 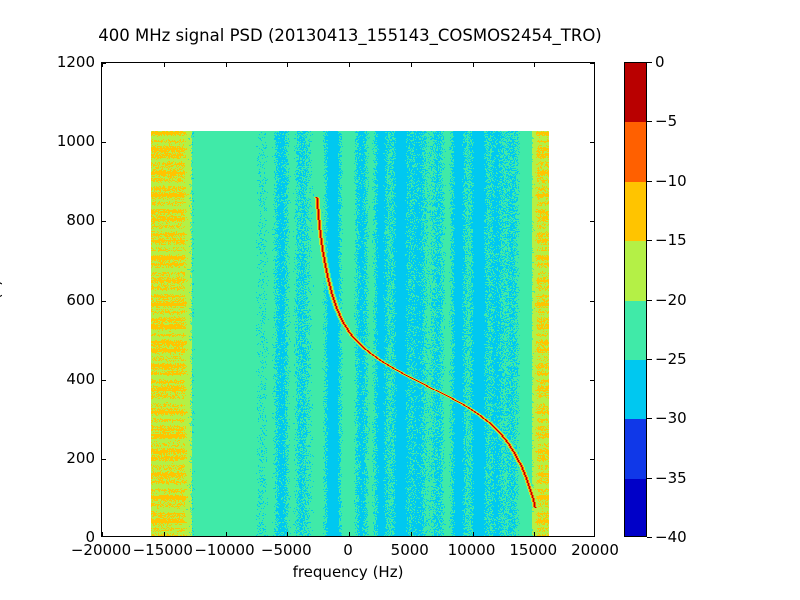 I want to click on x-tick-label-1: −15000, so click(x=162, y=550).